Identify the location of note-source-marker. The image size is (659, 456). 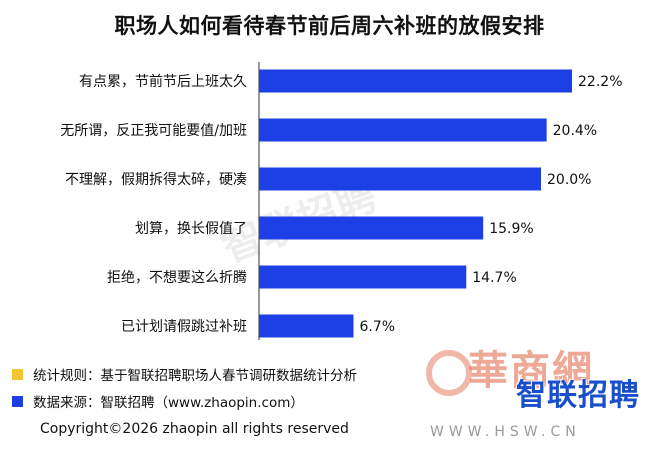
(17, 401).